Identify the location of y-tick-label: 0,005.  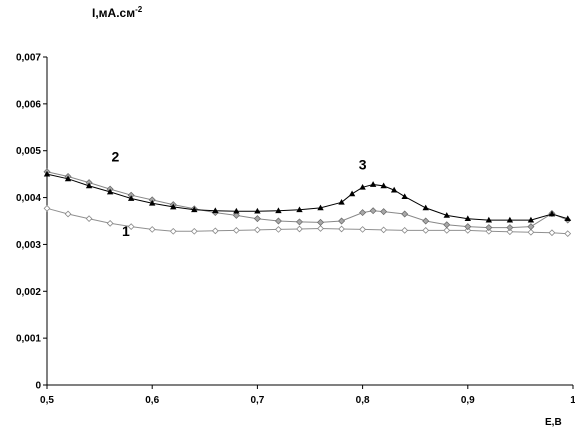
(28, 151).